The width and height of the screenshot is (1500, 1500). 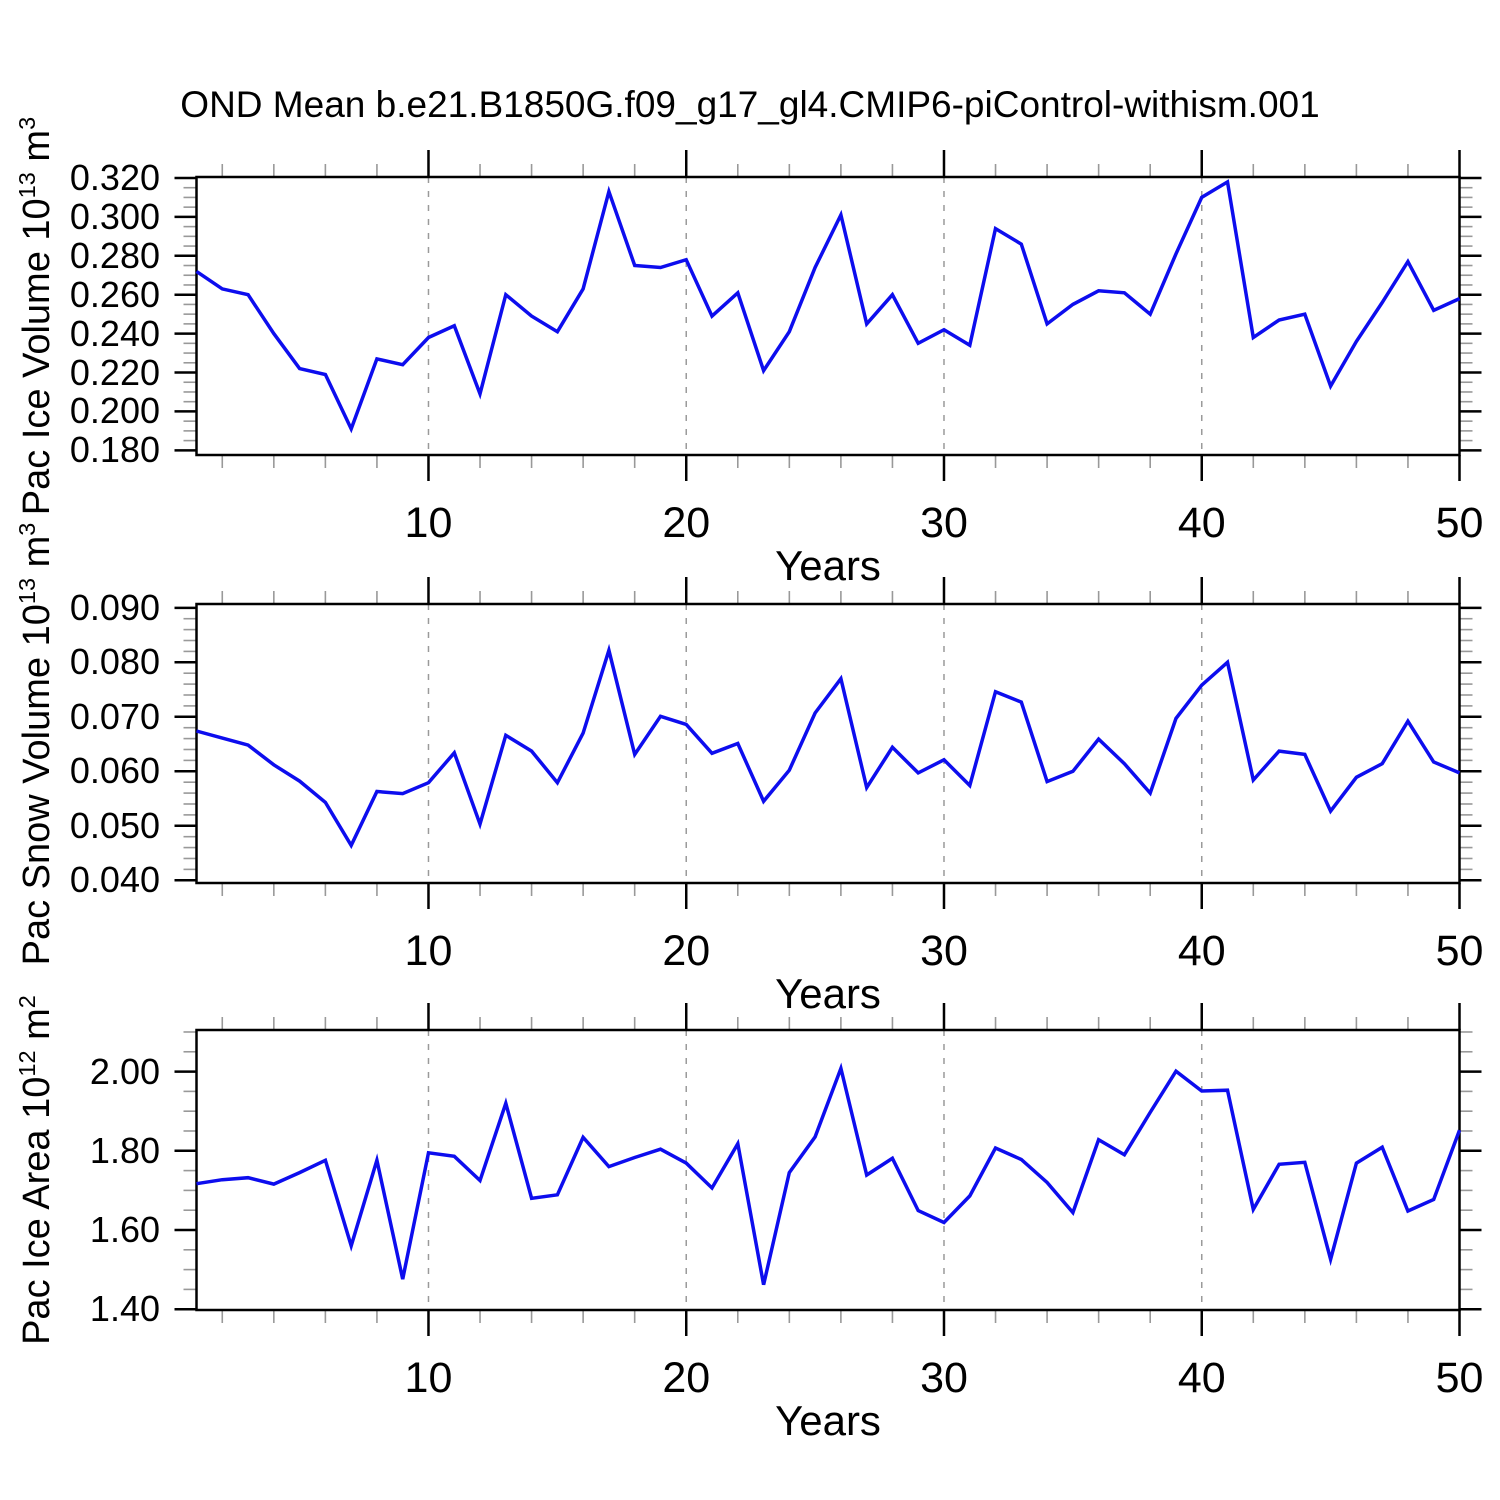 What do you see at coordinates (124, 1309) in the screenshot?
I see `y-tick-label: 1.40` at bounding box center [124, 1309].